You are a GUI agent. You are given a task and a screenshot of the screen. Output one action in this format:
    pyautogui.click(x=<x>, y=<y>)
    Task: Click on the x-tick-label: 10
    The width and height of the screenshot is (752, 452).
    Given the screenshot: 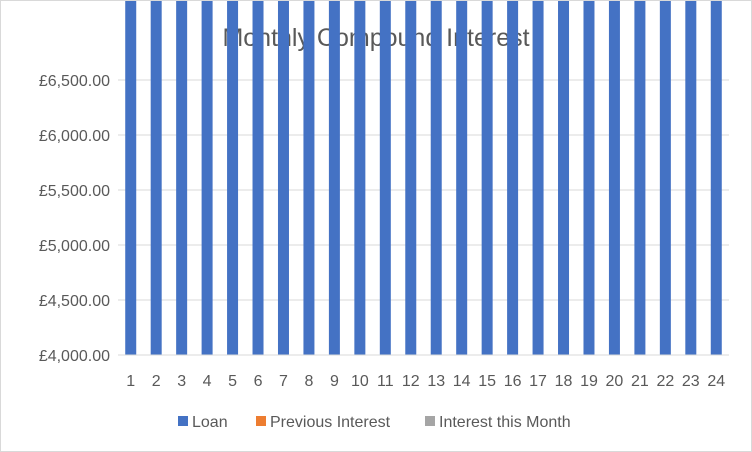 What is the action you would take?
    pyautogui.click(x=360, y=381)
    